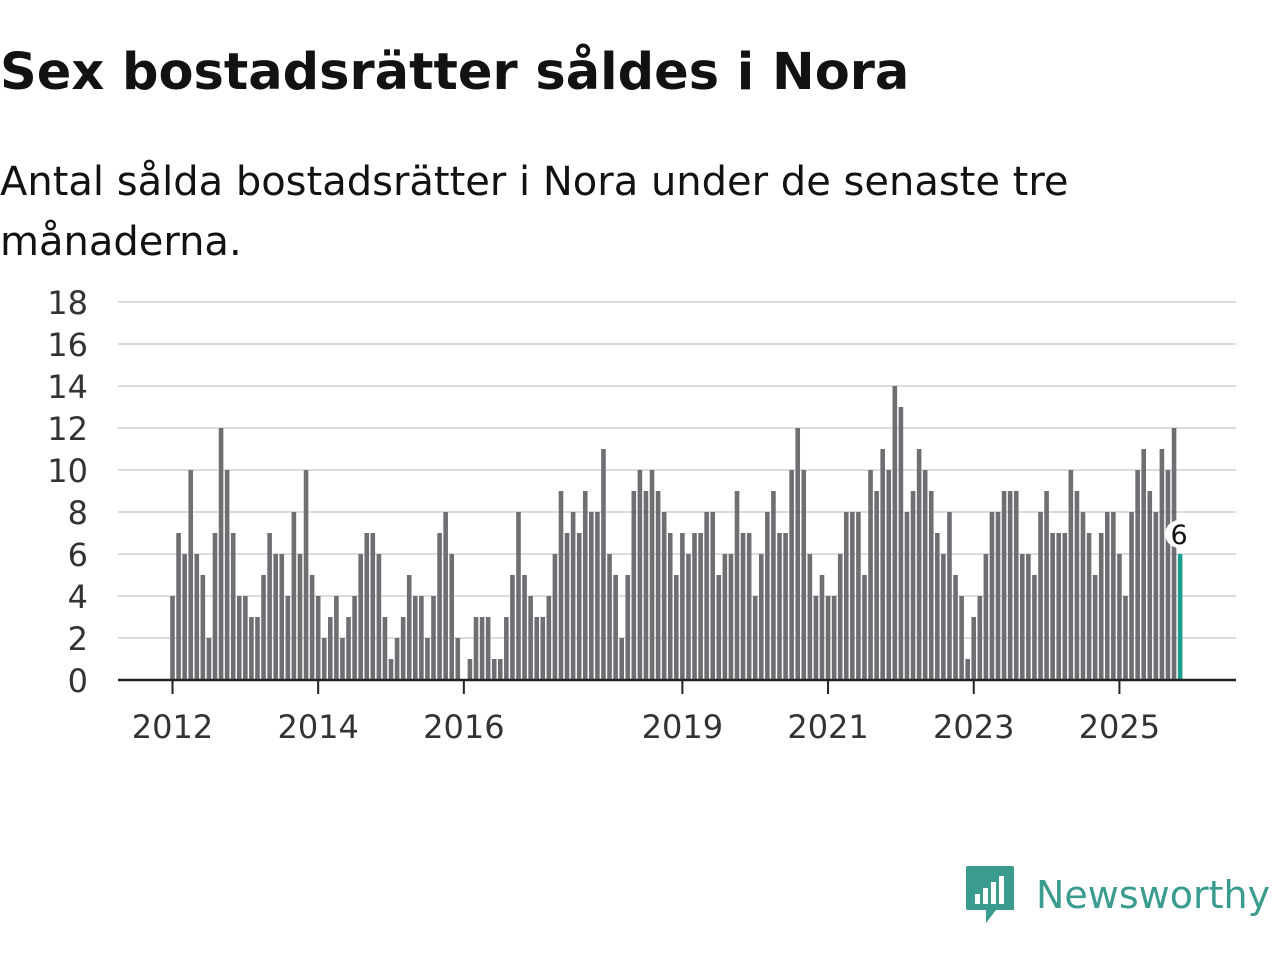 This screenshot has width=1280, height=960. What do you see at coordinates (67, 303) in the screenshot?
I see `y-tick-label: 18` at bounding box center [67, 303].